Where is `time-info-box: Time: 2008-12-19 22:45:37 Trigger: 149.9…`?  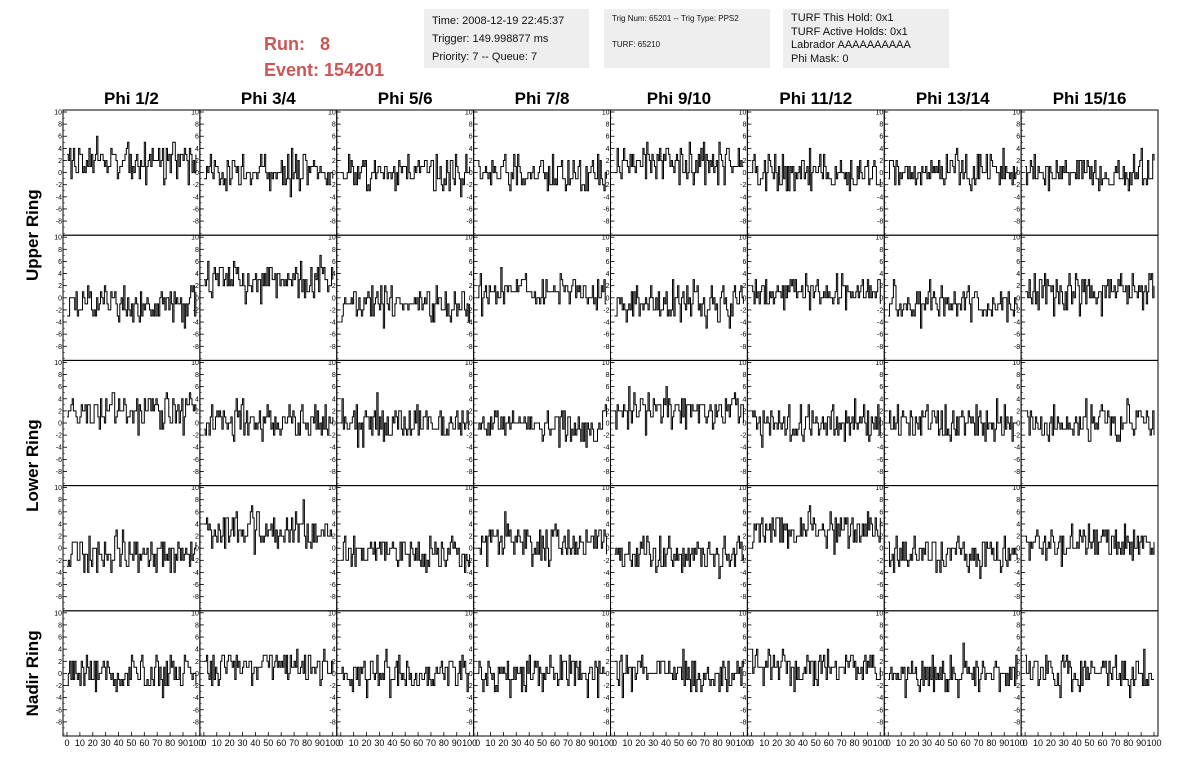 time-info-box: Time: 2008-12-19 22:45:37 Trigger: 149.9… is located at coordinates (506, 38).